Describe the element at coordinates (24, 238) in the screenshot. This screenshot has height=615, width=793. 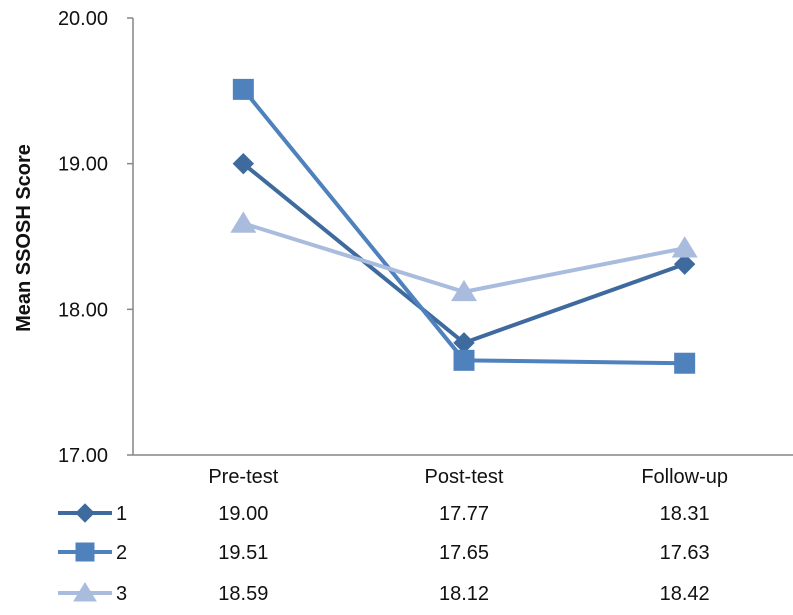
I see `y-axis-title: Mean SSOSH Score` at that location.